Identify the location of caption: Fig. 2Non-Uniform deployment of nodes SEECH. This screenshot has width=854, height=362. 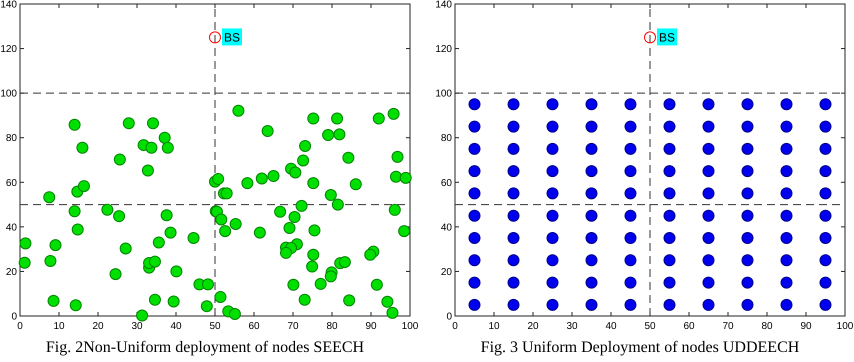
(205, 347).